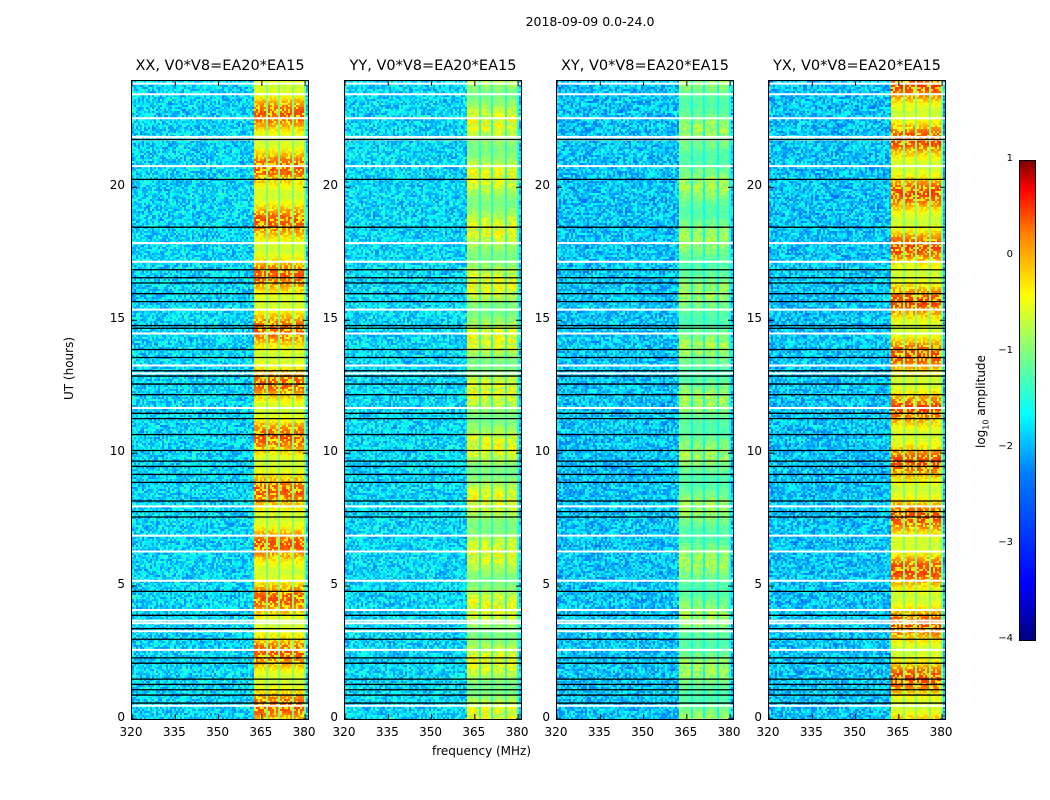 The height and width of the screenshot is (800, 1050). What do you see at coordinates (1027, 400) in the screenshot?
I see `colorbar` at bounding box center [1027, 400].